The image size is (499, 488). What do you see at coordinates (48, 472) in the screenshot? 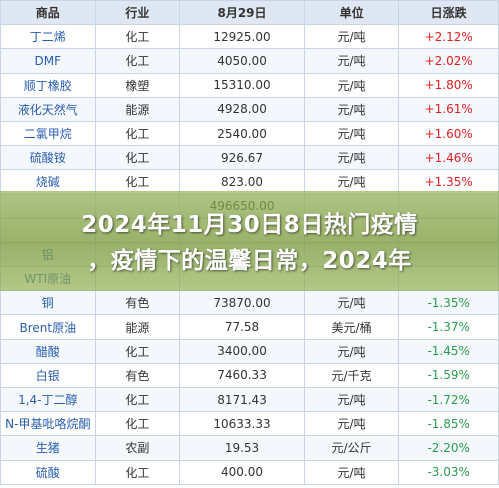
I see `commodity-name-cell: 硫酸` at bounding box center [48, 472].